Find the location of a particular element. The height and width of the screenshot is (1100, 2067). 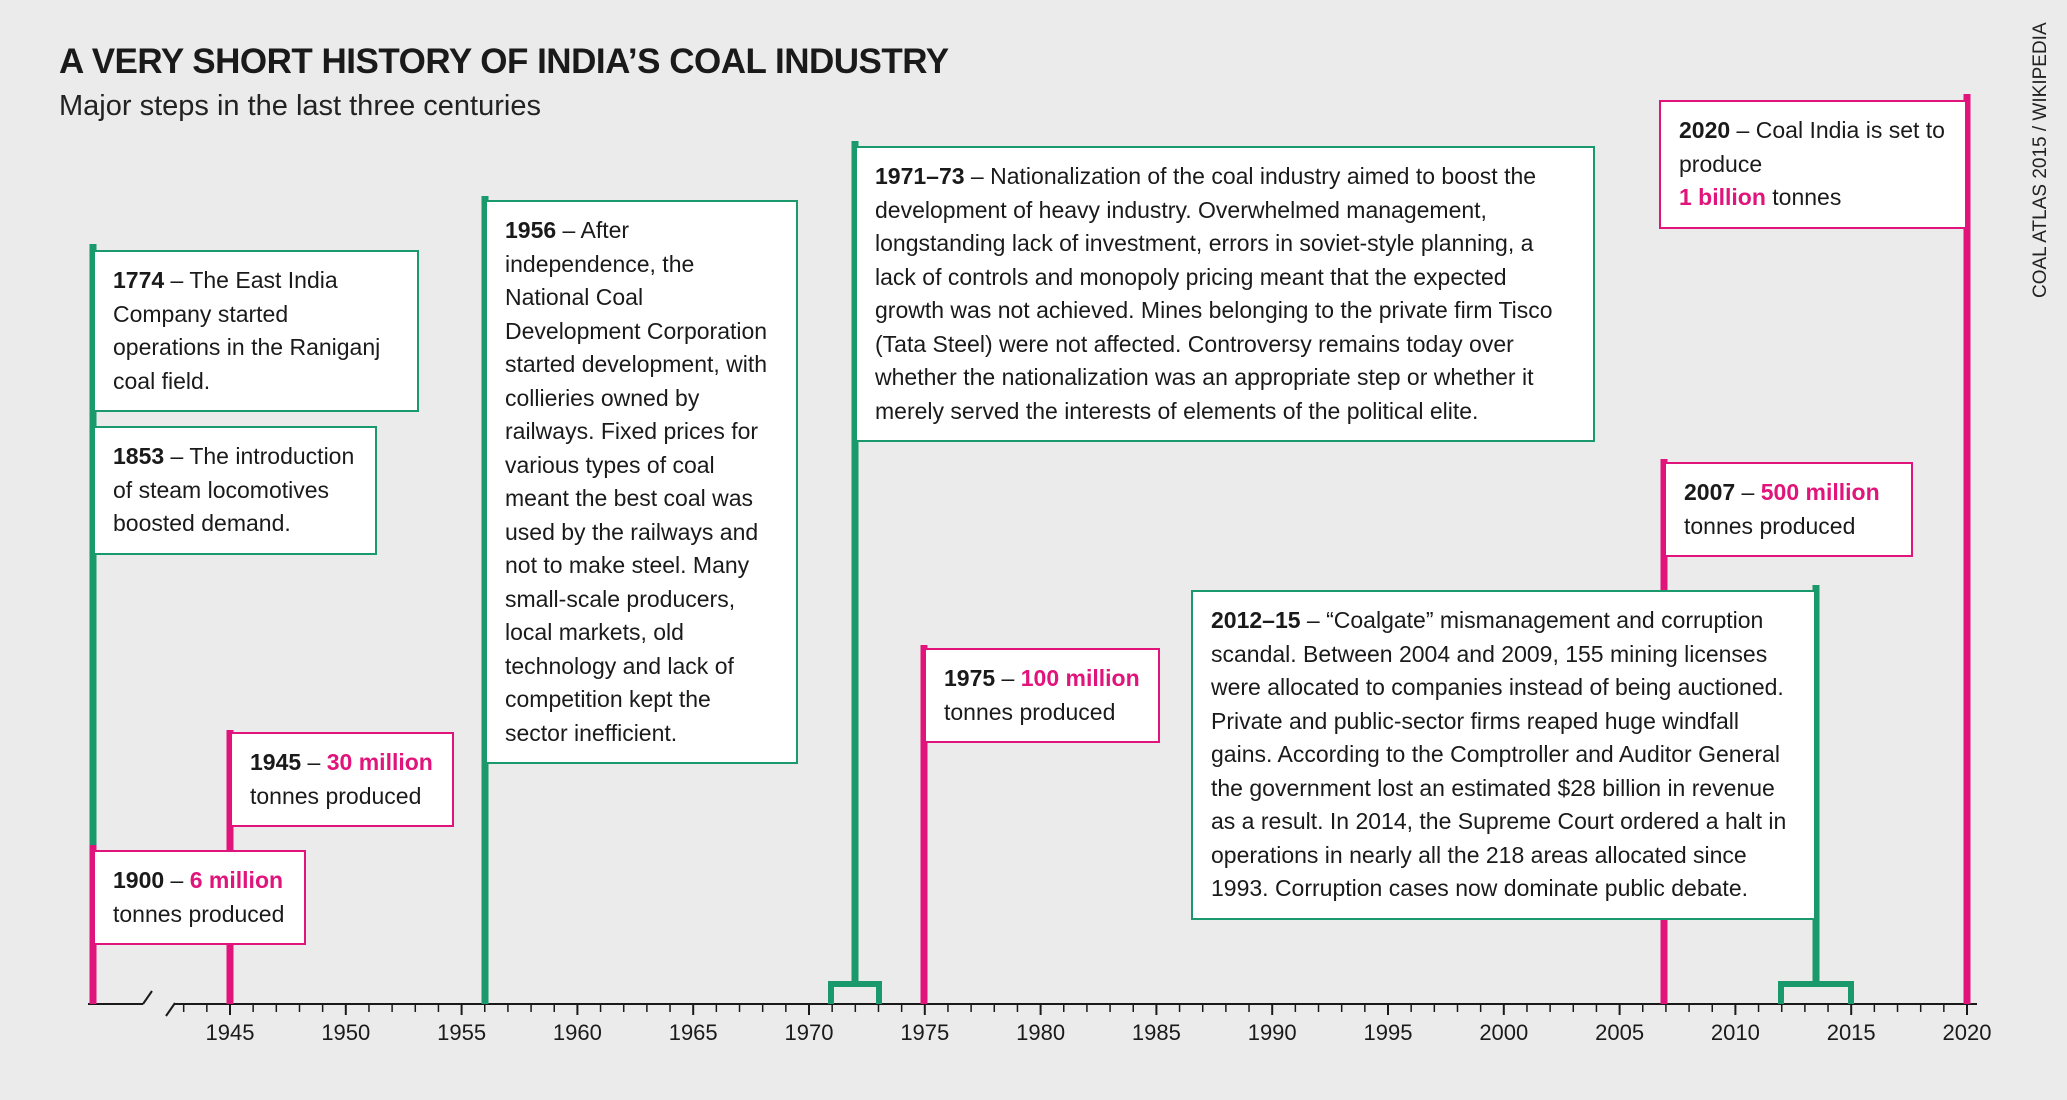

axis-tick-label: 2010 is located at coordinates (1735, 1032).